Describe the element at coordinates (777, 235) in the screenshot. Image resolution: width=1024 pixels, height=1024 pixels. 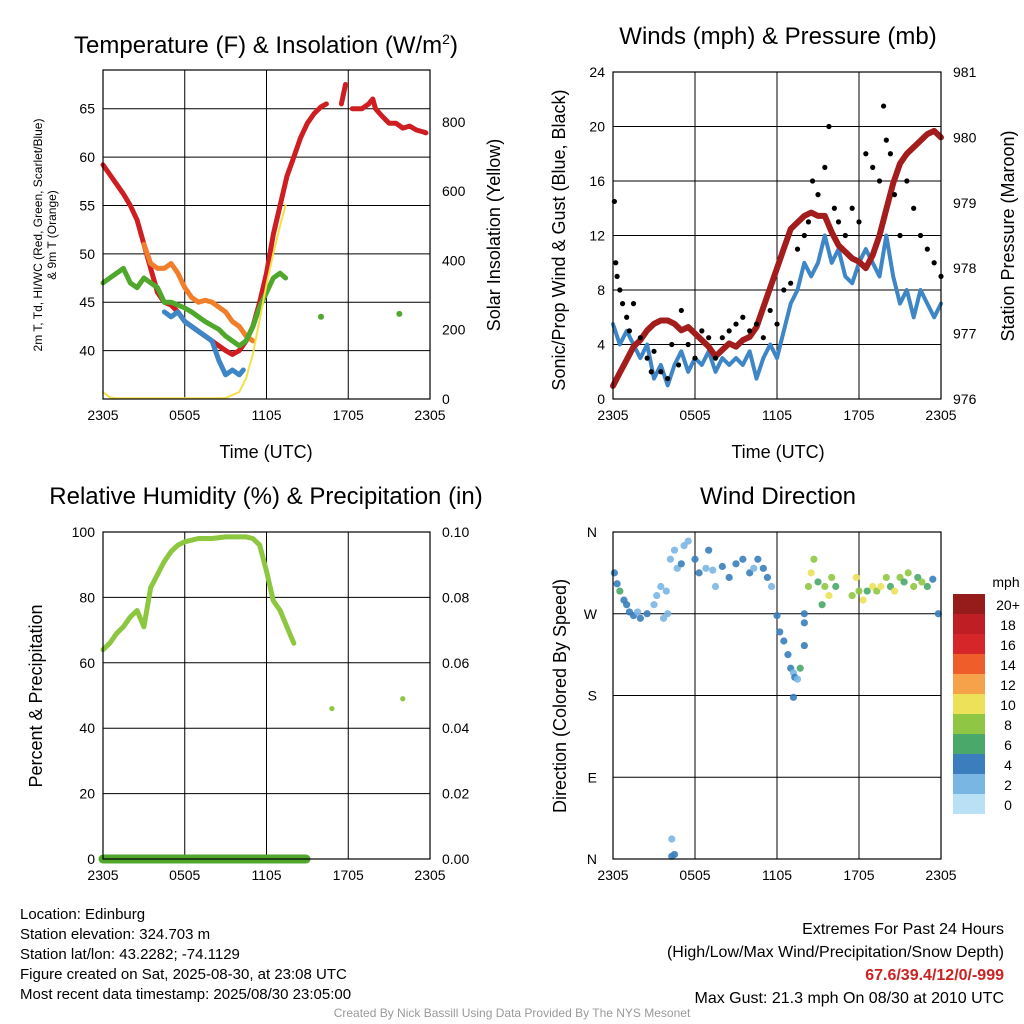
I see `winds-plot-frame` at that location.